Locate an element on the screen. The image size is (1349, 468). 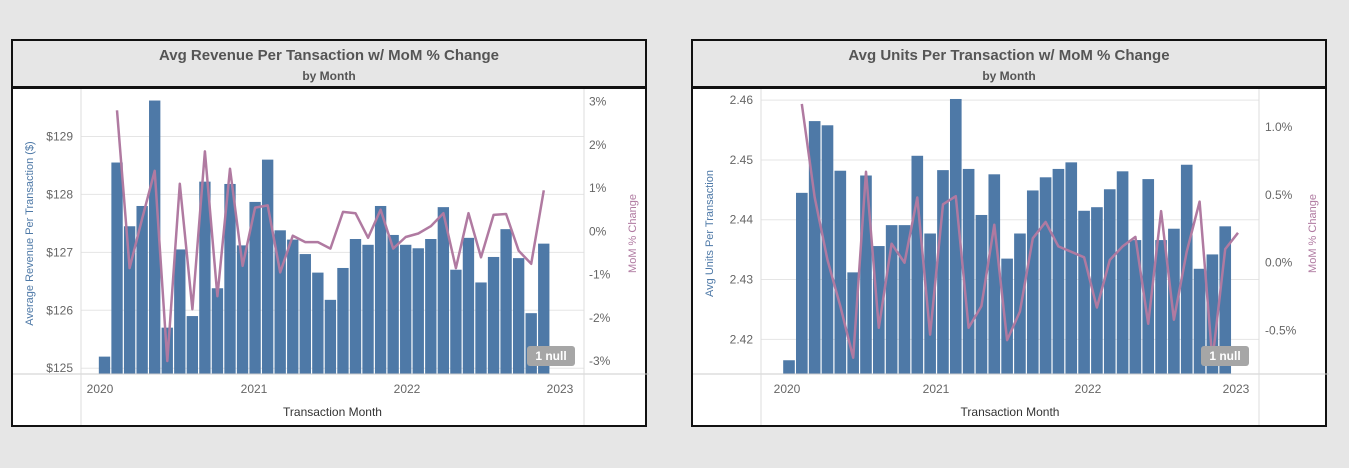
y-tick-label: 2.43 is located at coordinates (742, 280).